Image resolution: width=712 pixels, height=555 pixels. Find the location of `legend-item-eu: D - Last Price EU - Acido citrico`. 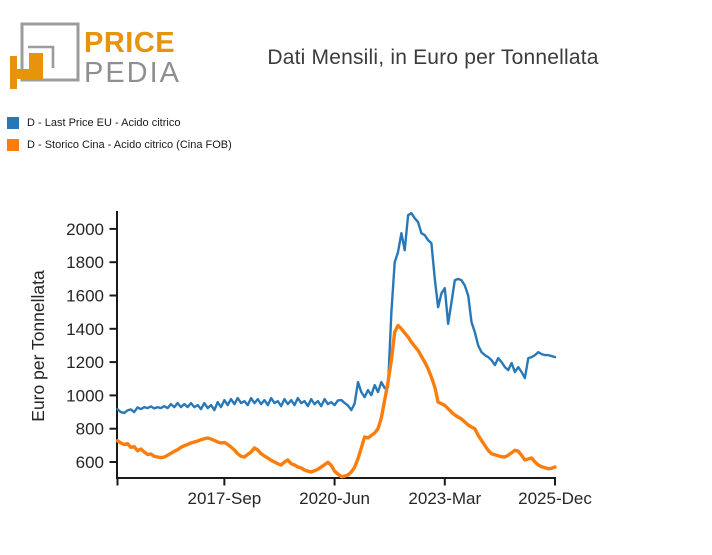

legend-item-eu: D - Last Price EU - Acido citrico is located at coordinates (119, 123).